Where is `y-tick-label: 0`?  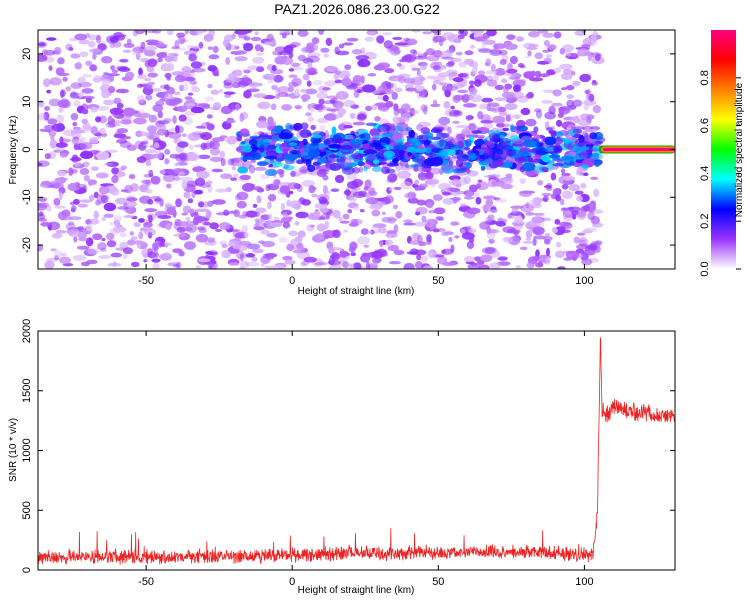
y-tick-label: 0 is located at coordinates (27, 570).